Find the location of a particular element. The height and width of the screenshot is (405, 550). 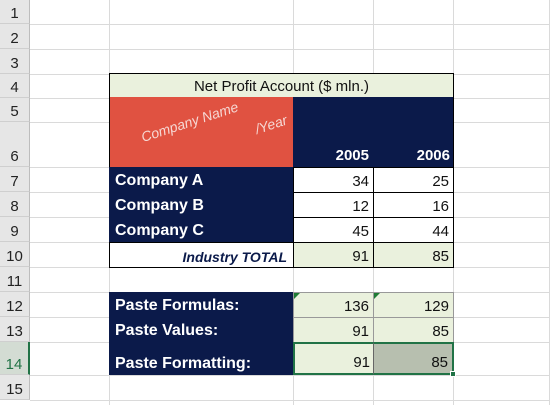

corner-header-cell: Company Name /Year is located at coordinates (201, 132).